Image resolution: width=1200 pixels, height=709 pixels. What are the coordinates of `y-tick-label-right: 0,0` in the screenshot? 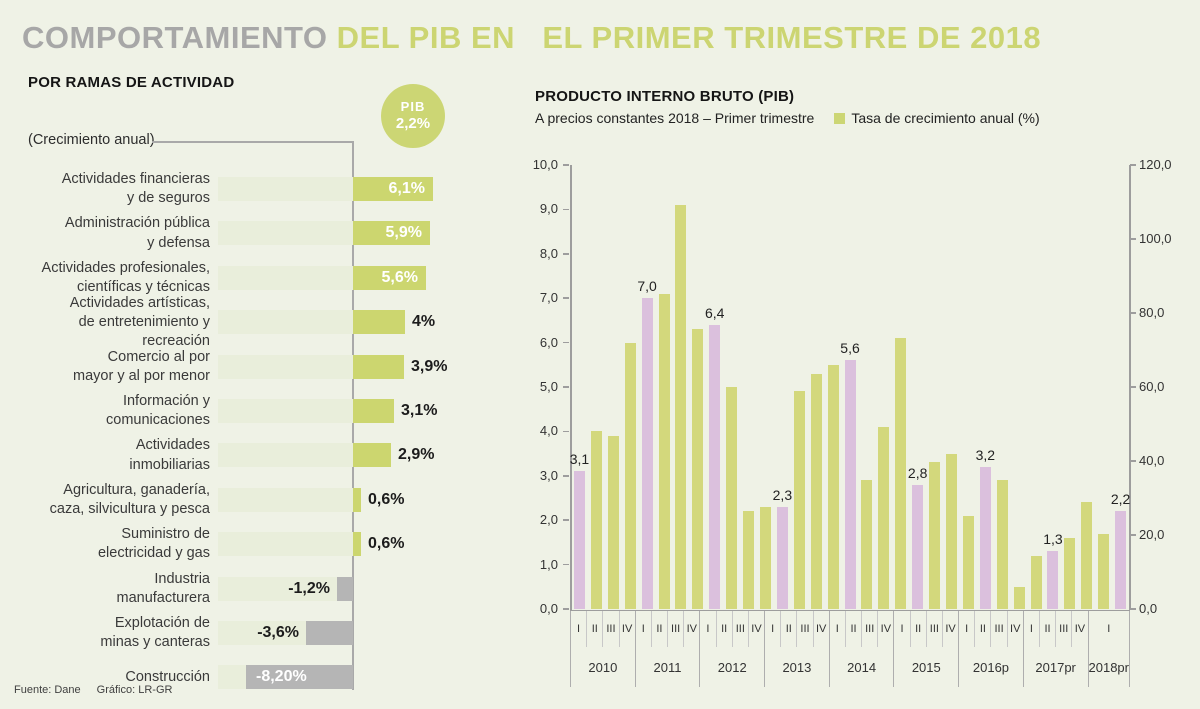 It's located at (1148, 608).